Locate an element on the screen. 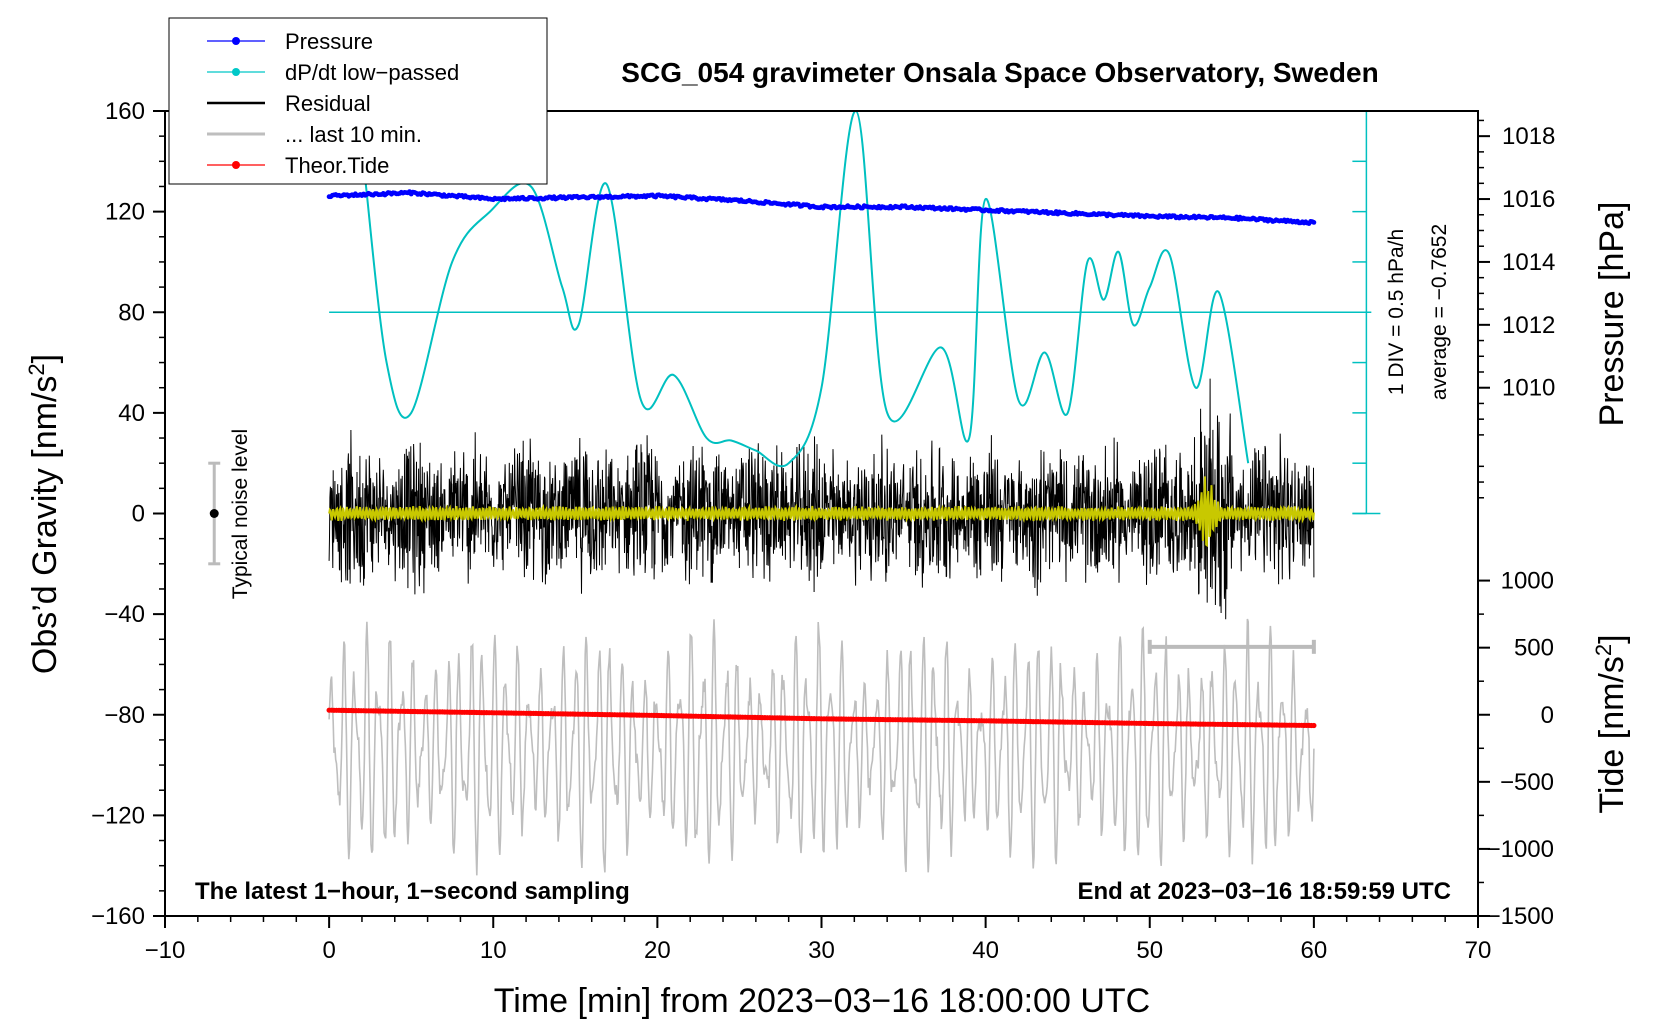 The width and height of the screenshot is (1660, 1020). yellow-line is located at coordinates (821, 512).